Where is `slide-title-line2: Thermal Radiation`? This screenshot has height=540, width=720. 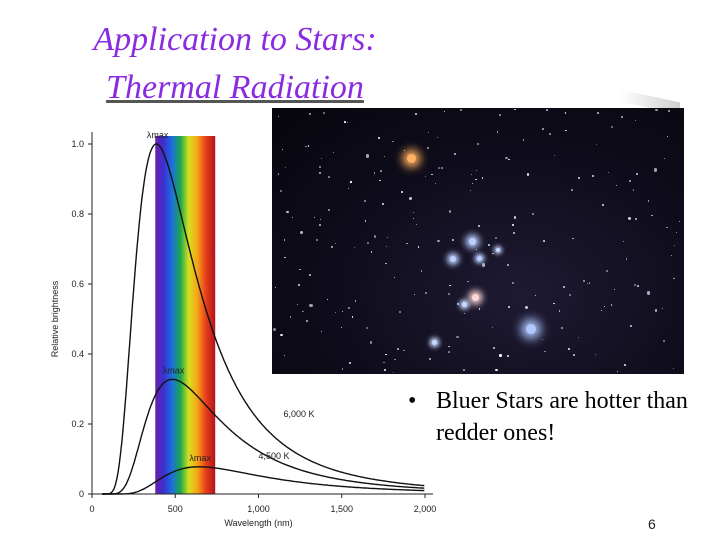 slide-title-line2: Thermal Radiation is located at coordinates (235, 87).